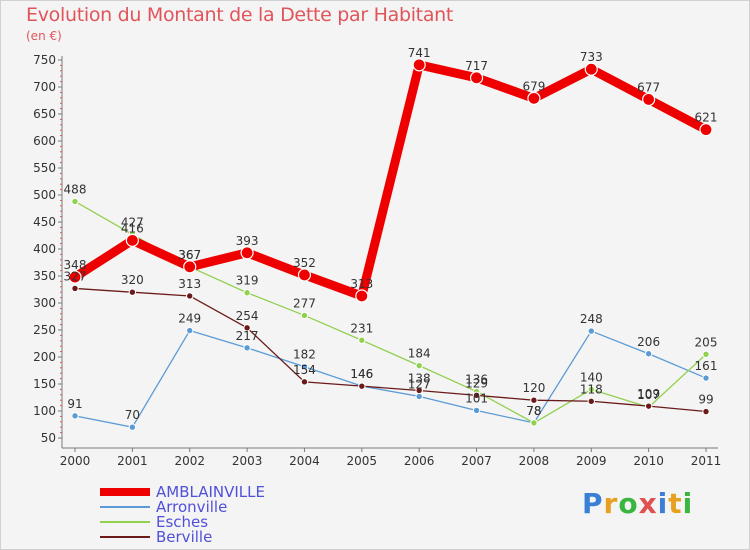 The height and width of the screenshot is (550, 750). What do you see at coordinates (44, 411) in the screenshot?
I see `y-tick-label: 100` at bounding box center [44, 411].